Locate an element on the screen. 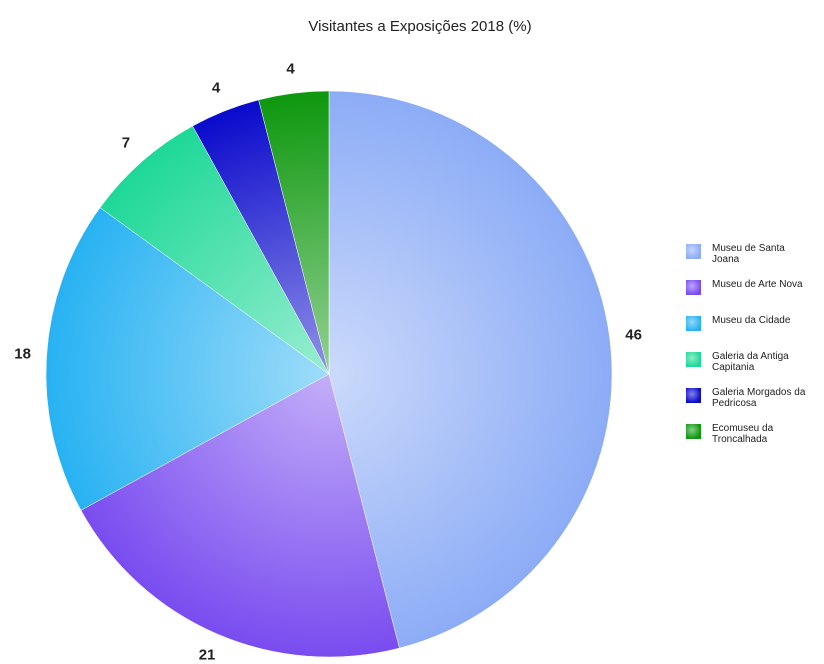 Image resolution: width=824 pixels, height=664 pixels. legend-item: Ecomuseu da Troncalhada is located at coordinates (751, 441).